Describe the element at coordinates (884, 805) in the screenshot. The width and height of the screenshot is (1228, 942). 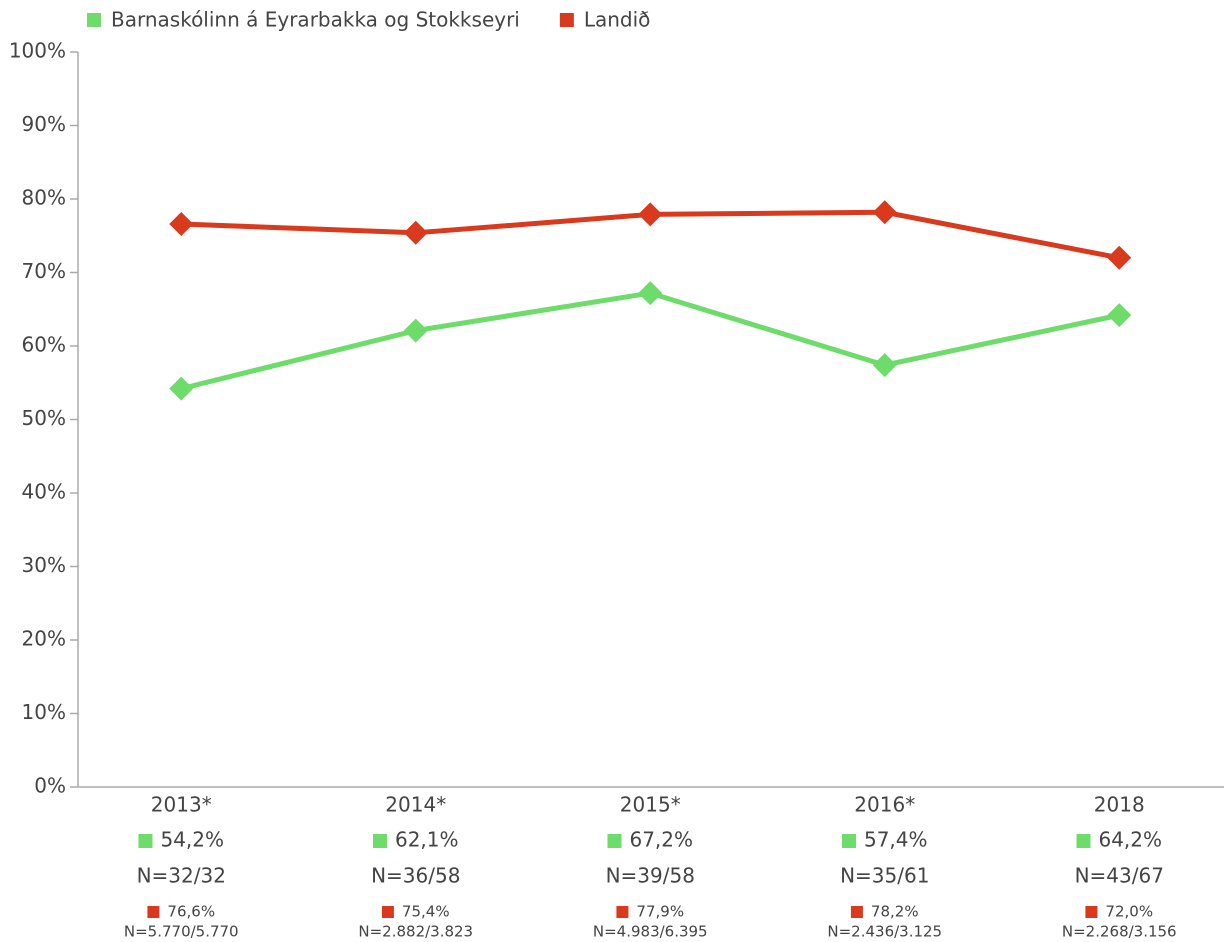
I see `x-tick-label: 2016*` at that location.